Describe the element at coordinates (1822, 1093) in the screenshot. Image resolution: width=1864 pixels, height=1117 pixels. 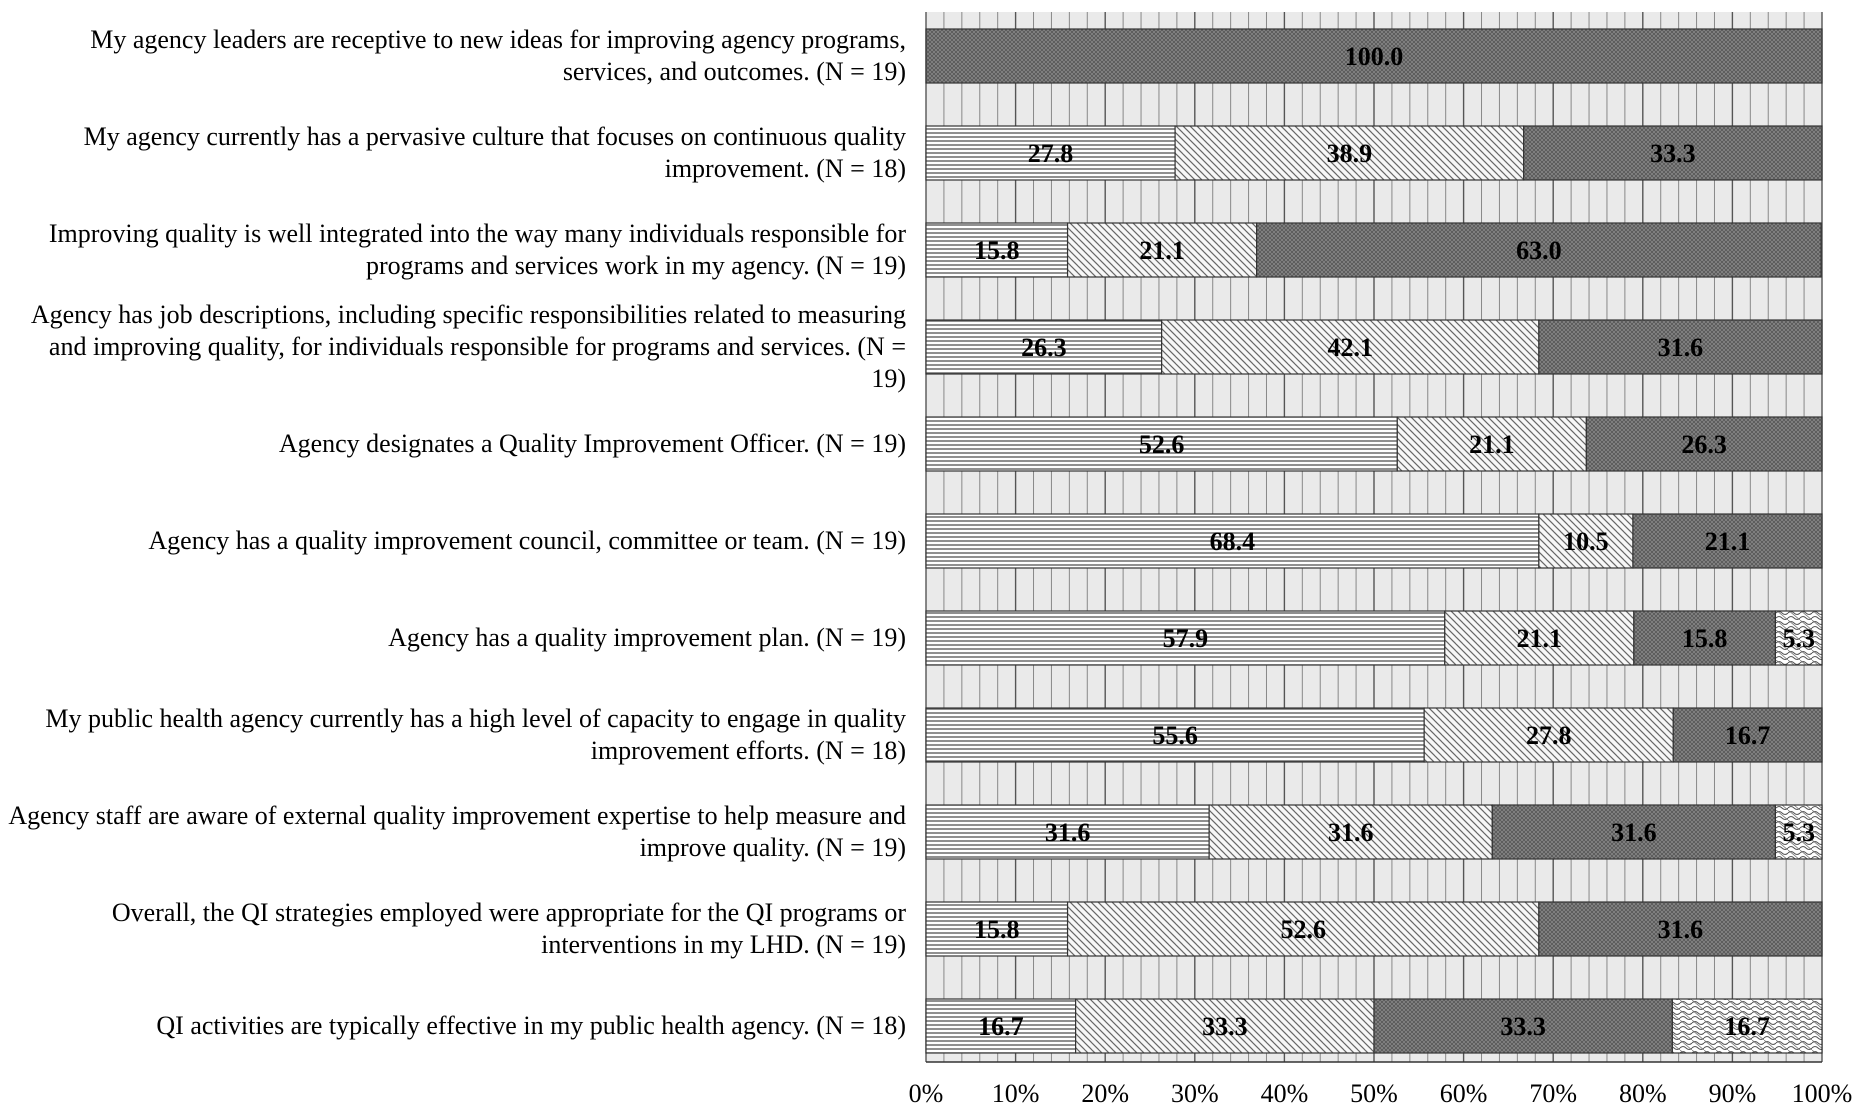
I see `x-tick-label: 100%` at that location.